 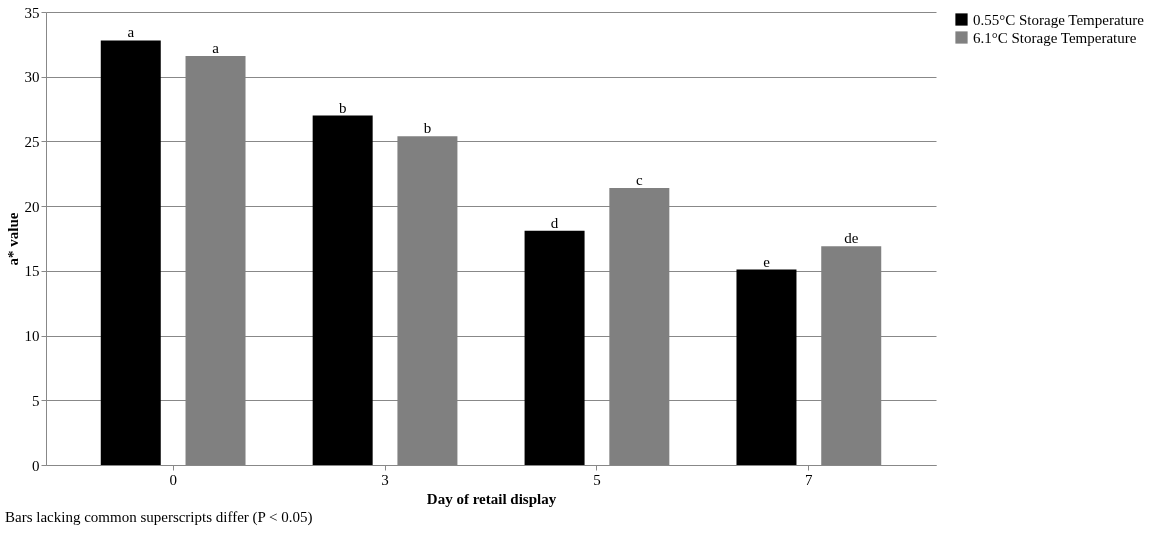 What do you see at coordinates (32, 271) in the screenshot?
I see `y-tick-label: 15` at bounding box center [32, 271].